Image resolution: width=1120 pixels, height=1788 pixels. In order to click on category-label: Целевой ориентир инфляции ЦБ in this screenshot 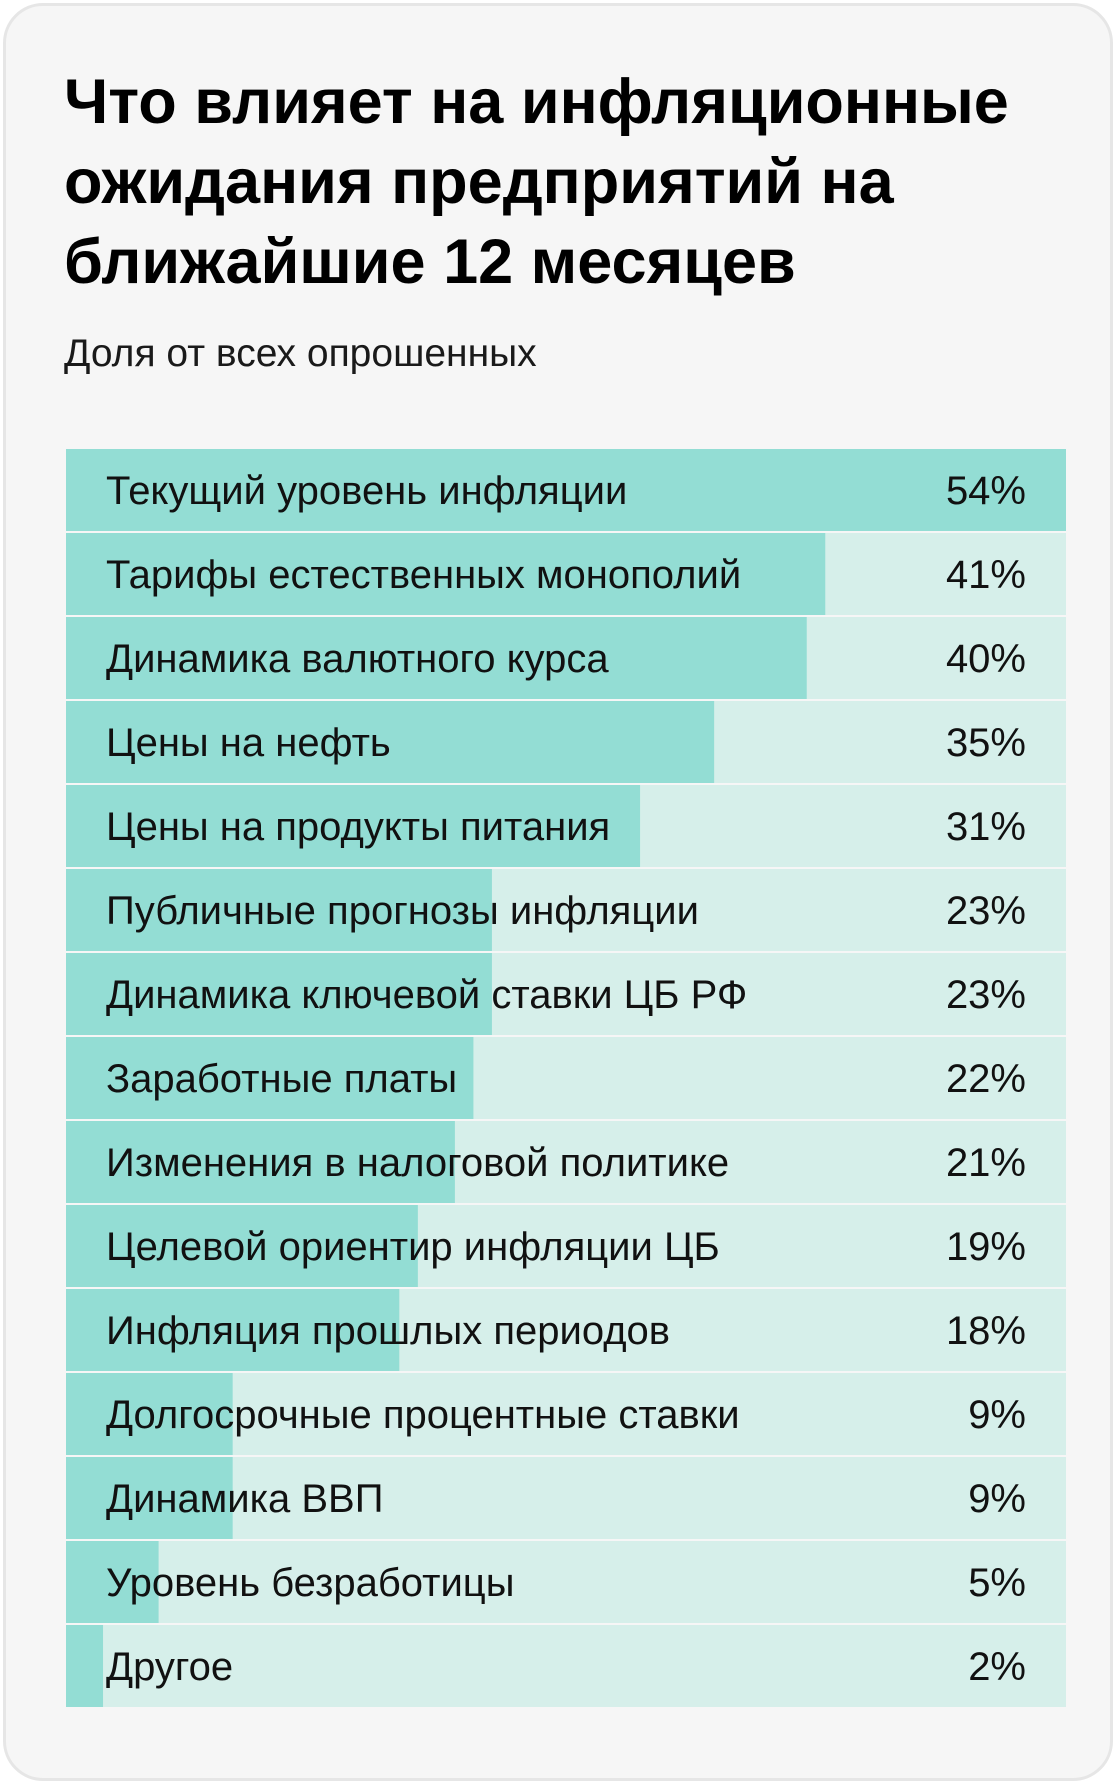, I will do `click(413, 1247)`.